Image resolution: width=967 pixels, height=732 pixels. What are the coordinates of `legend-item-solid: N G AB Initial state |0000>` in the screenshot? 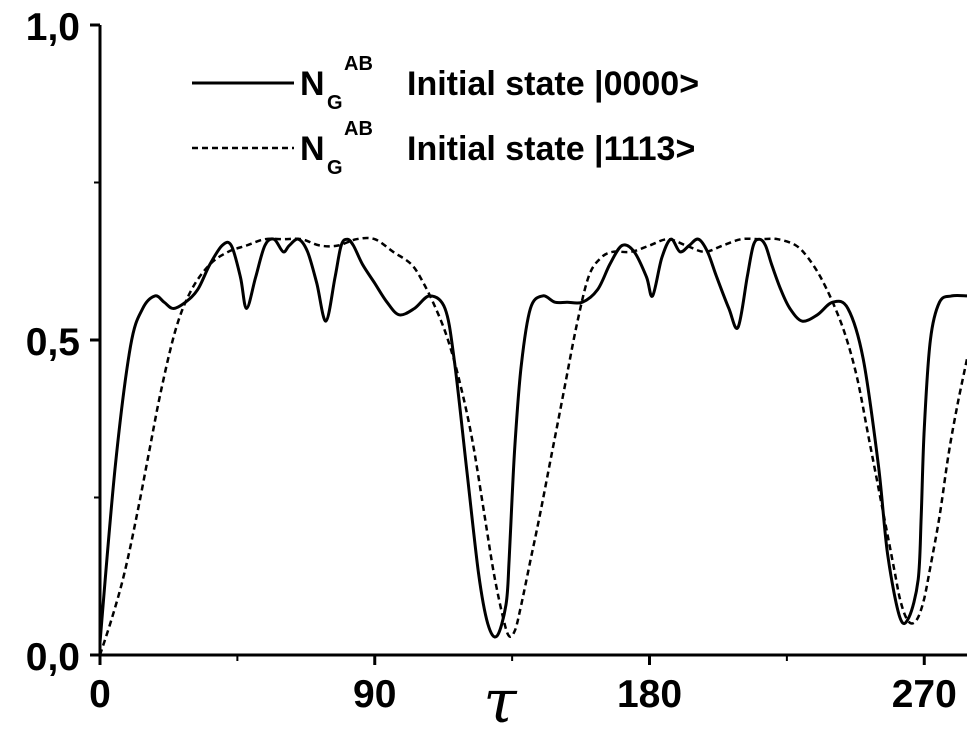 It's located at (445, 83).